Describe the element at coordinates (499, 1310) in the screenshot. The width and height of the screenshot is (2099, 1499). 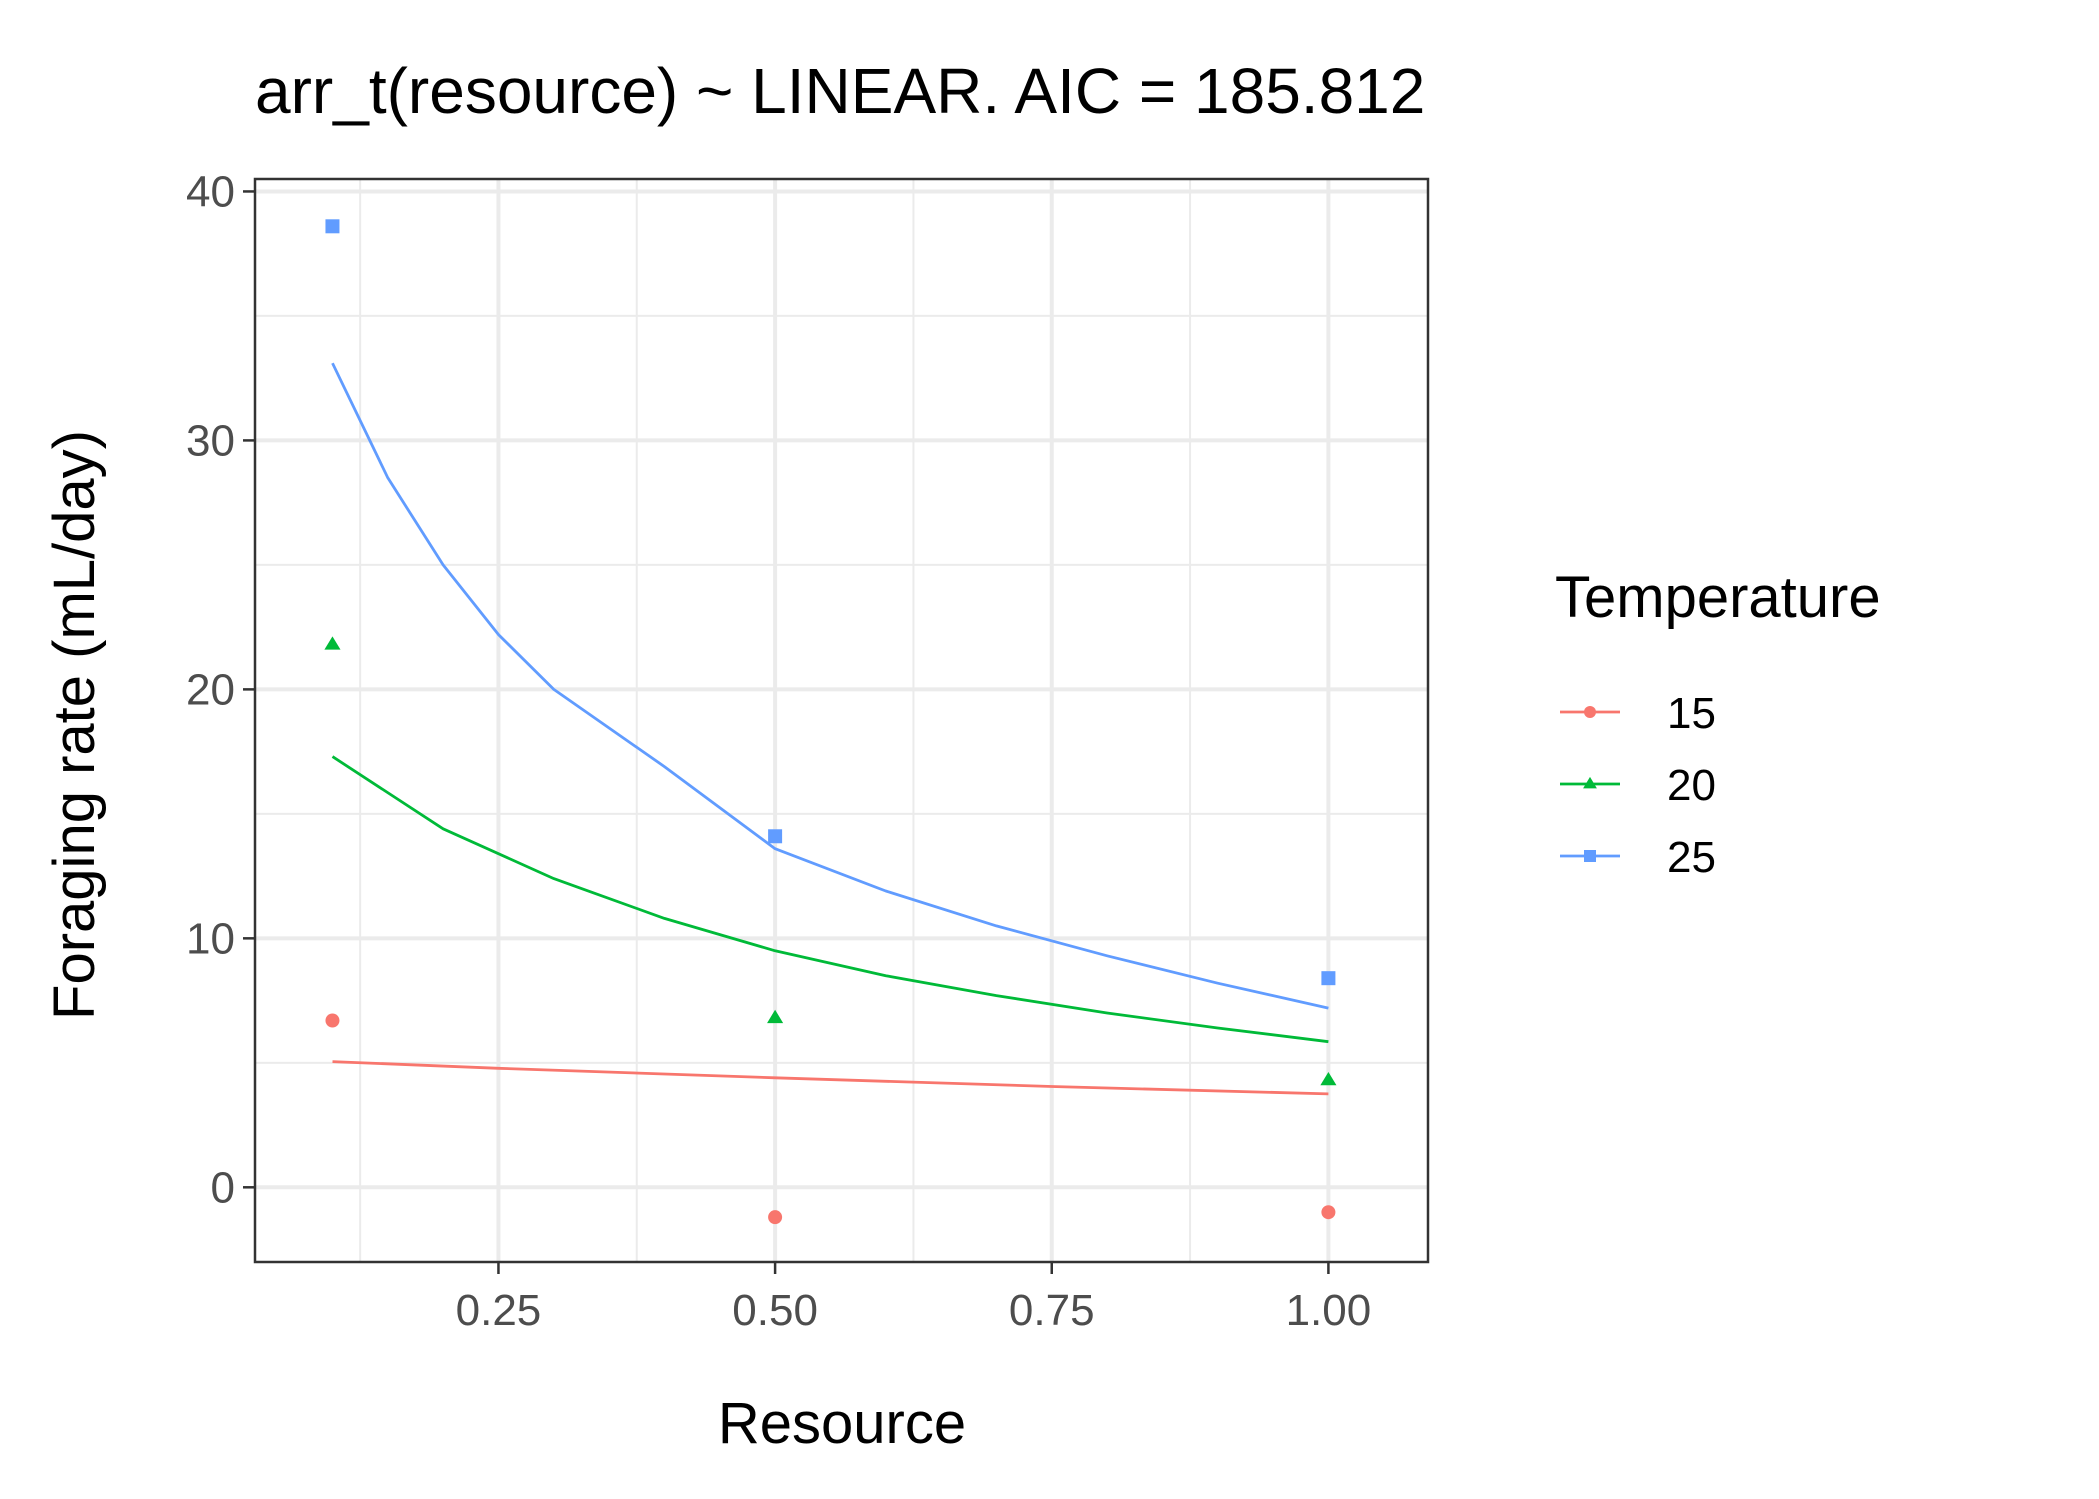
I see `x-tick-label: 0.25` at that location.